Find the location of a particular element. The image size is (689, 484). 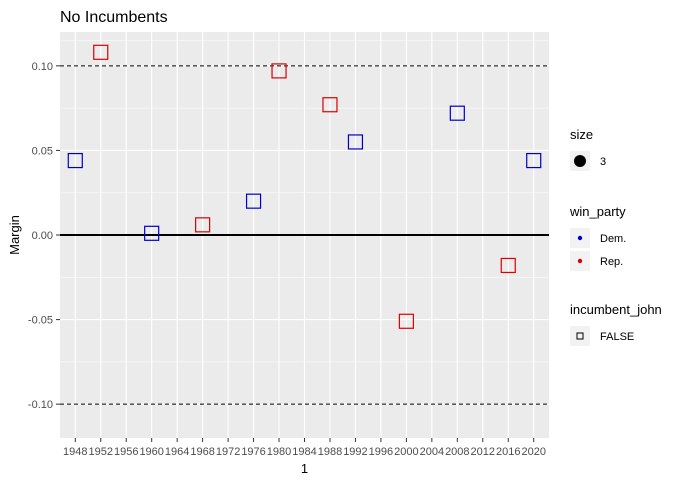

legend-label-Dem.: Dem. is located at coordinates (613, 239).